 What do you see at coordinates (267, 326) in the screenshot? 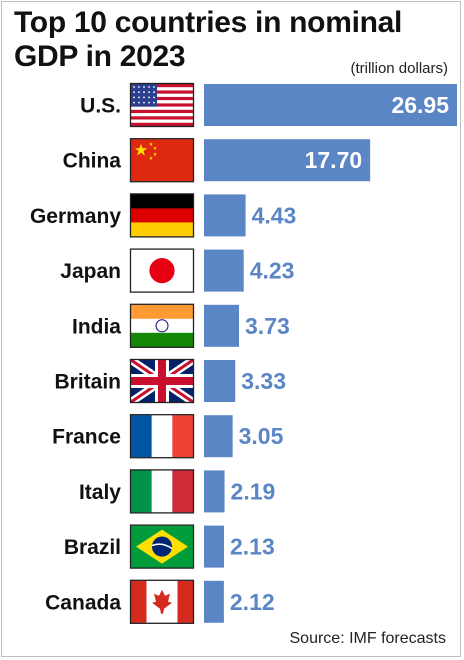
I see `value-label-india: 3.73` at bounding box center [267, 326].